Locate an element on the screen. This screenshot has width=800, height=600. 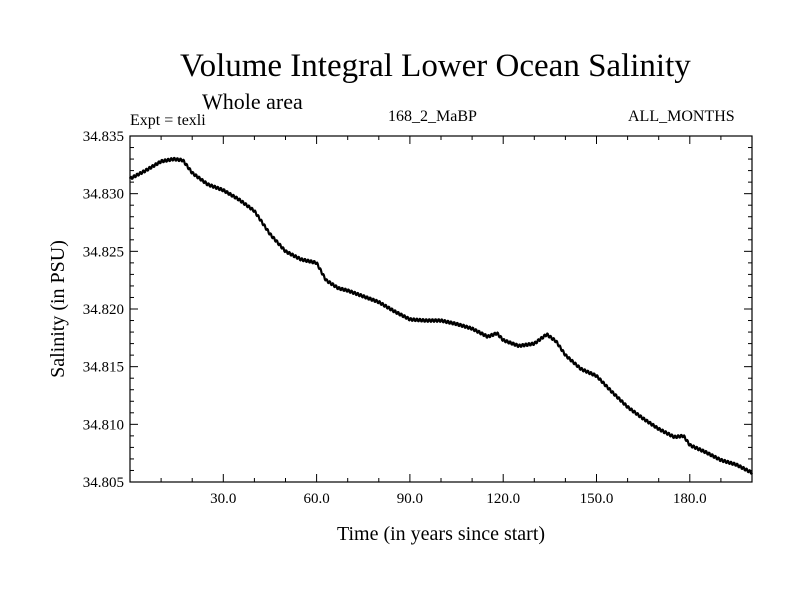
y-tick-label: 34.815 is located at coordinates (103, 368).